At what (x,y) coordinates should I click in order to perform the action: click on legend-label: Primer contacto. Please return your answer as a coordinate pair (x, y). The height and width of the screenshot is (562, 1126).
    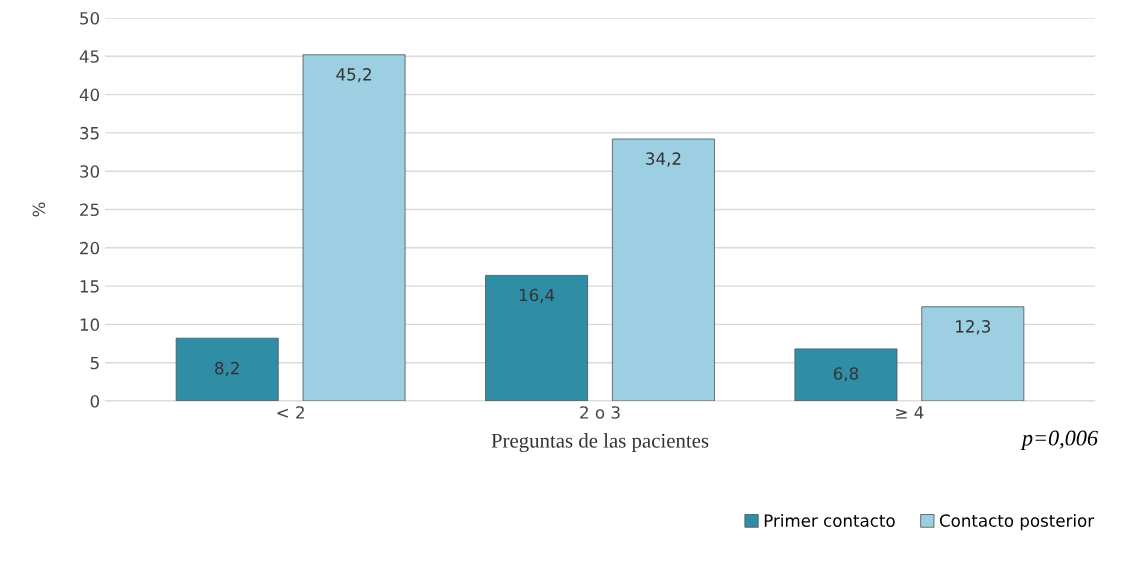
    Looking at the image, I should click on (829, 520).